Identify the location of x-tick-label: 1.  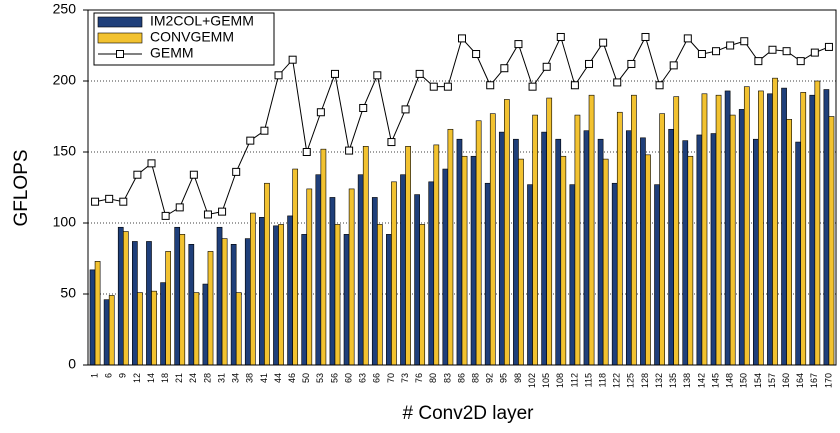
(94, 375).